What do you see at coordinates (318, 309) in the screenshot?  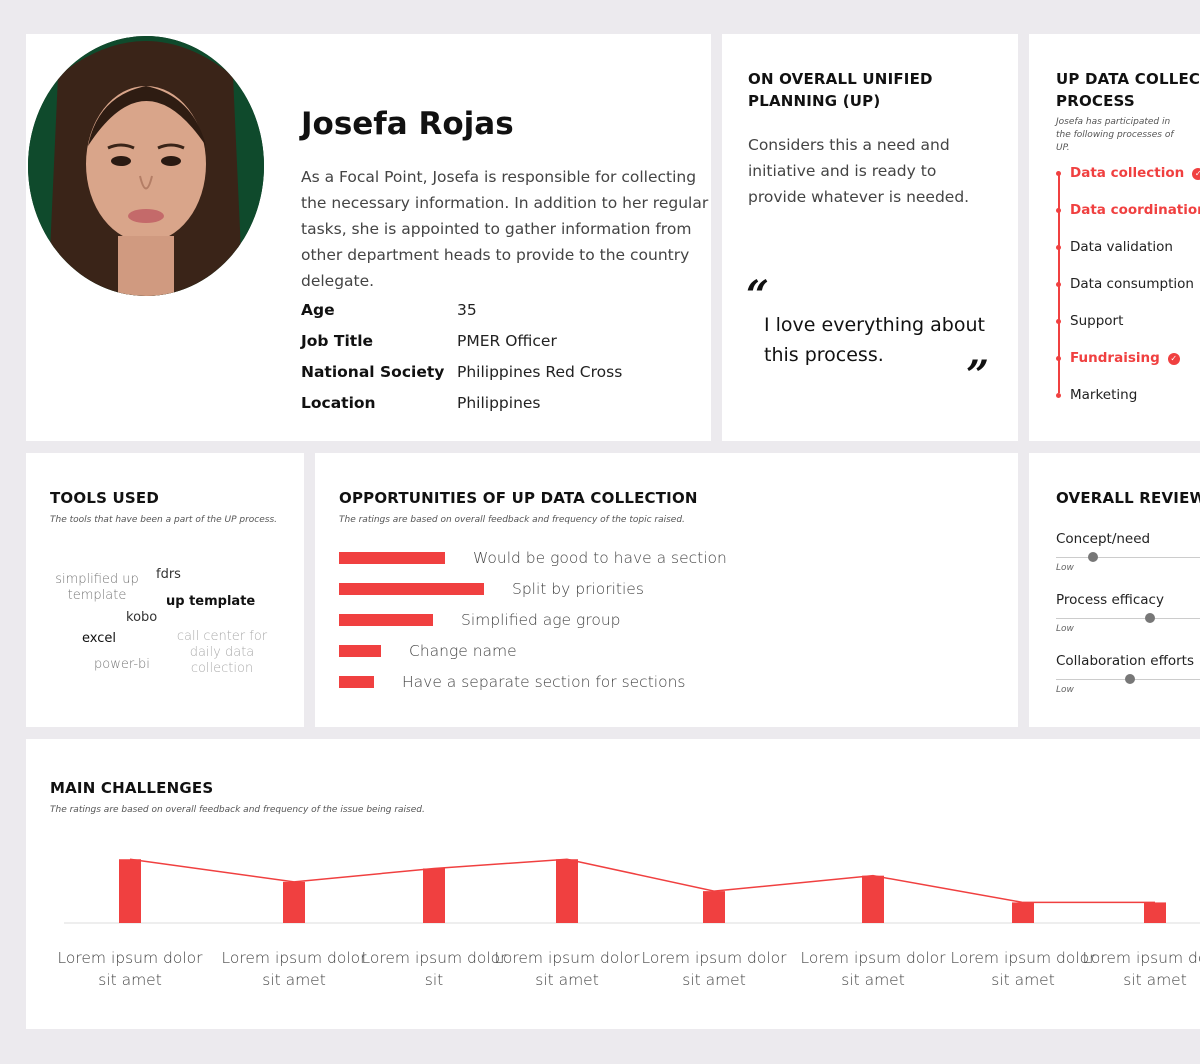 I see `fact-key: Age` at bounding box center [318, 309].